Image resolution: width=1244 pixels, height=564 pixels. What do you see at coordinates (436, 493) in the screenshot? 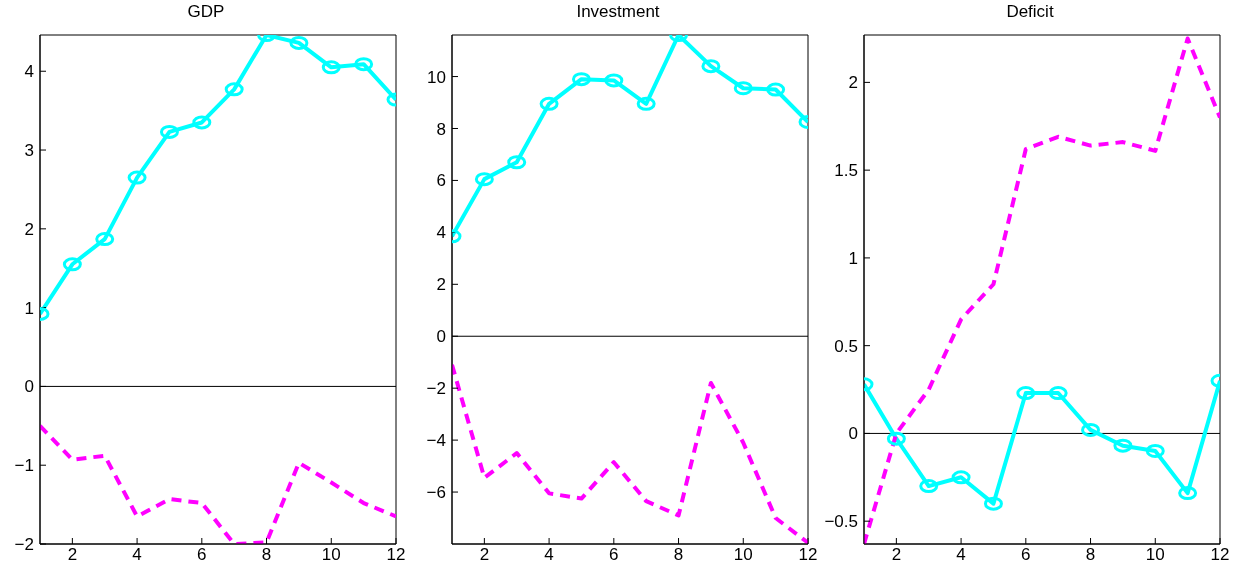
I see `y-tick-label: −6` at bounding box center [436, 493].